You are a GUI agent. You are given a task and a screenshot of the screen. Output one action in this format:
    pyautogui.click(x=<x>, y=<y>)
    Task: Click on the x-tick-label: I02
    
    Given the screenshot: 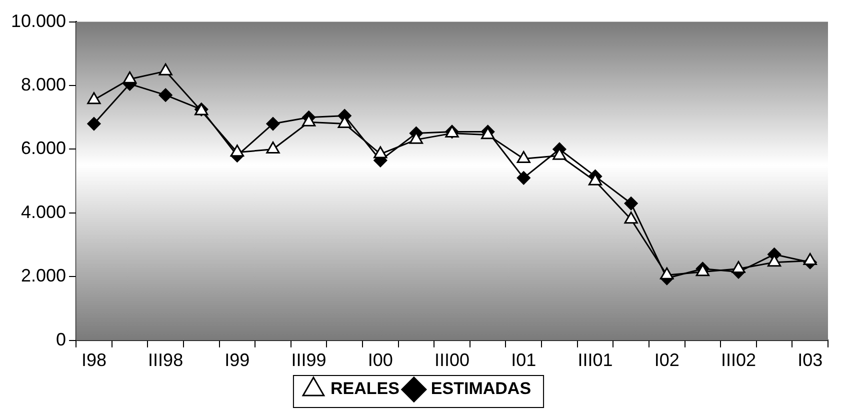 What is the action you would take?
    pyautogui.click(x=667, y=360)
    